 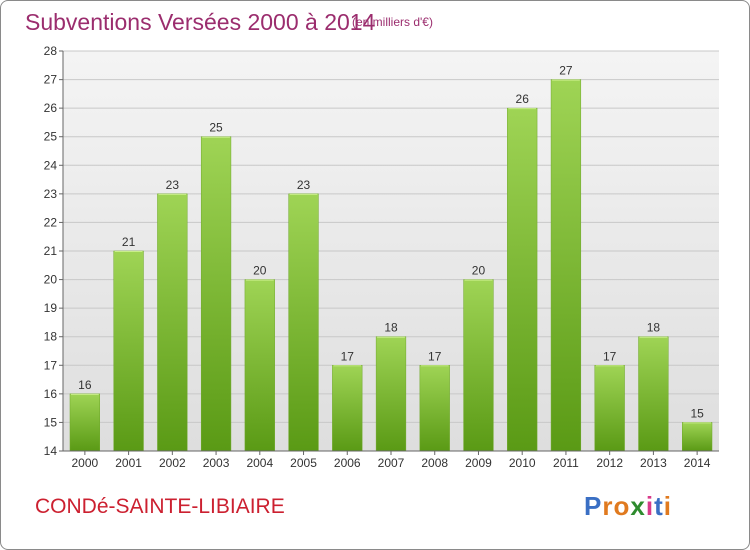 I want to click on y-tick-label: 16, so click(x=51, y=394).